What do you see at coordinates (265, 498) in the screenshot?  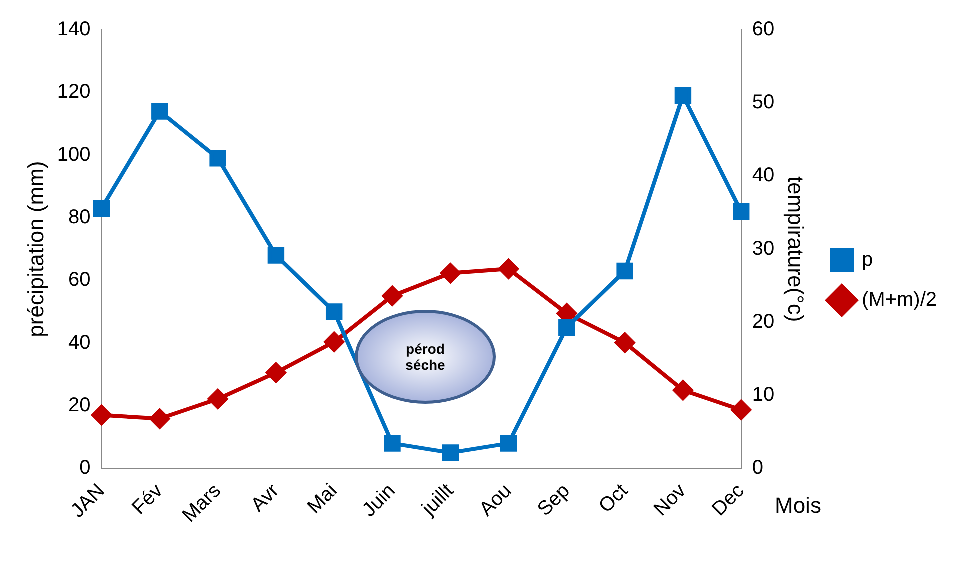 I see `x-tick-label: Avr` at bounding box center [265, 498].